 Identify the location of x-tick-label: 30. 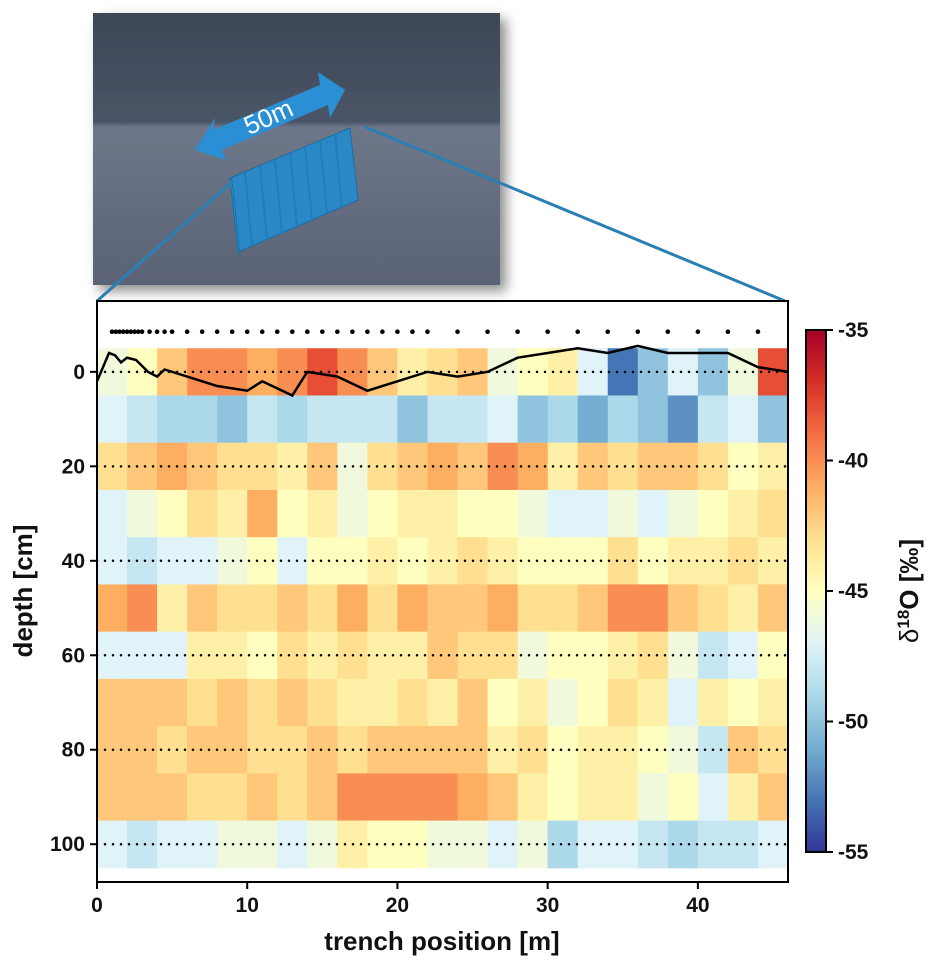
(547, 905).